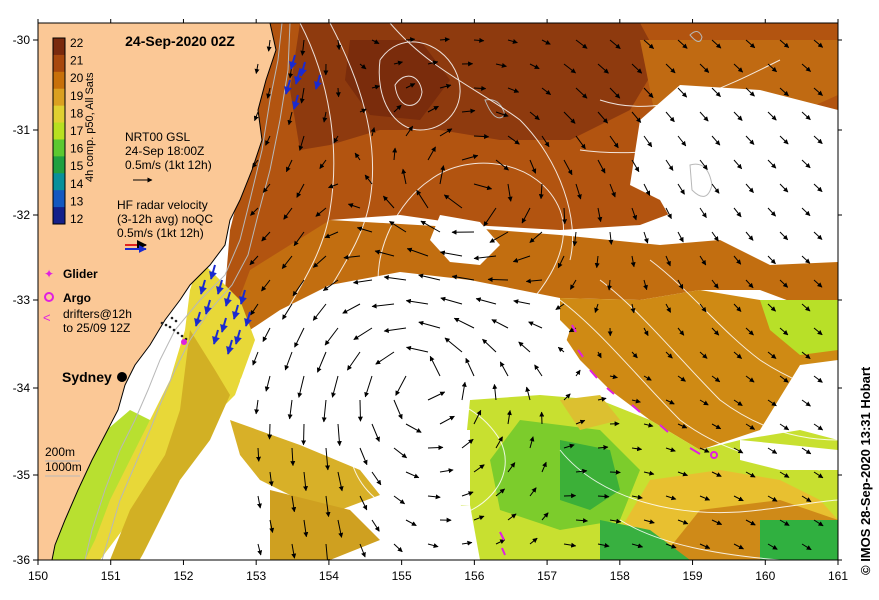  I want to click on glider-track, so click(174, 328).